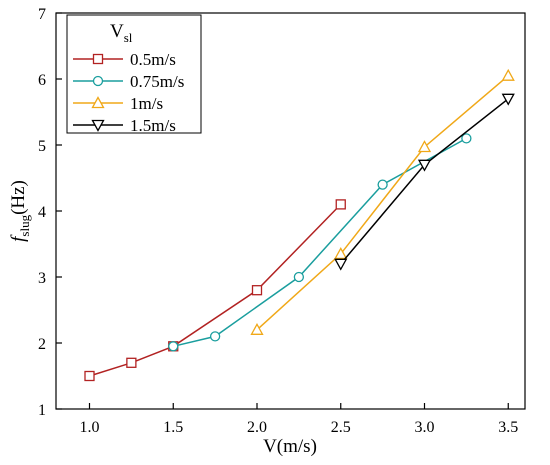 The width and height of the screenshot is (550, 465). I want to click on x-tick-label: 2.5, so click(341, 427).